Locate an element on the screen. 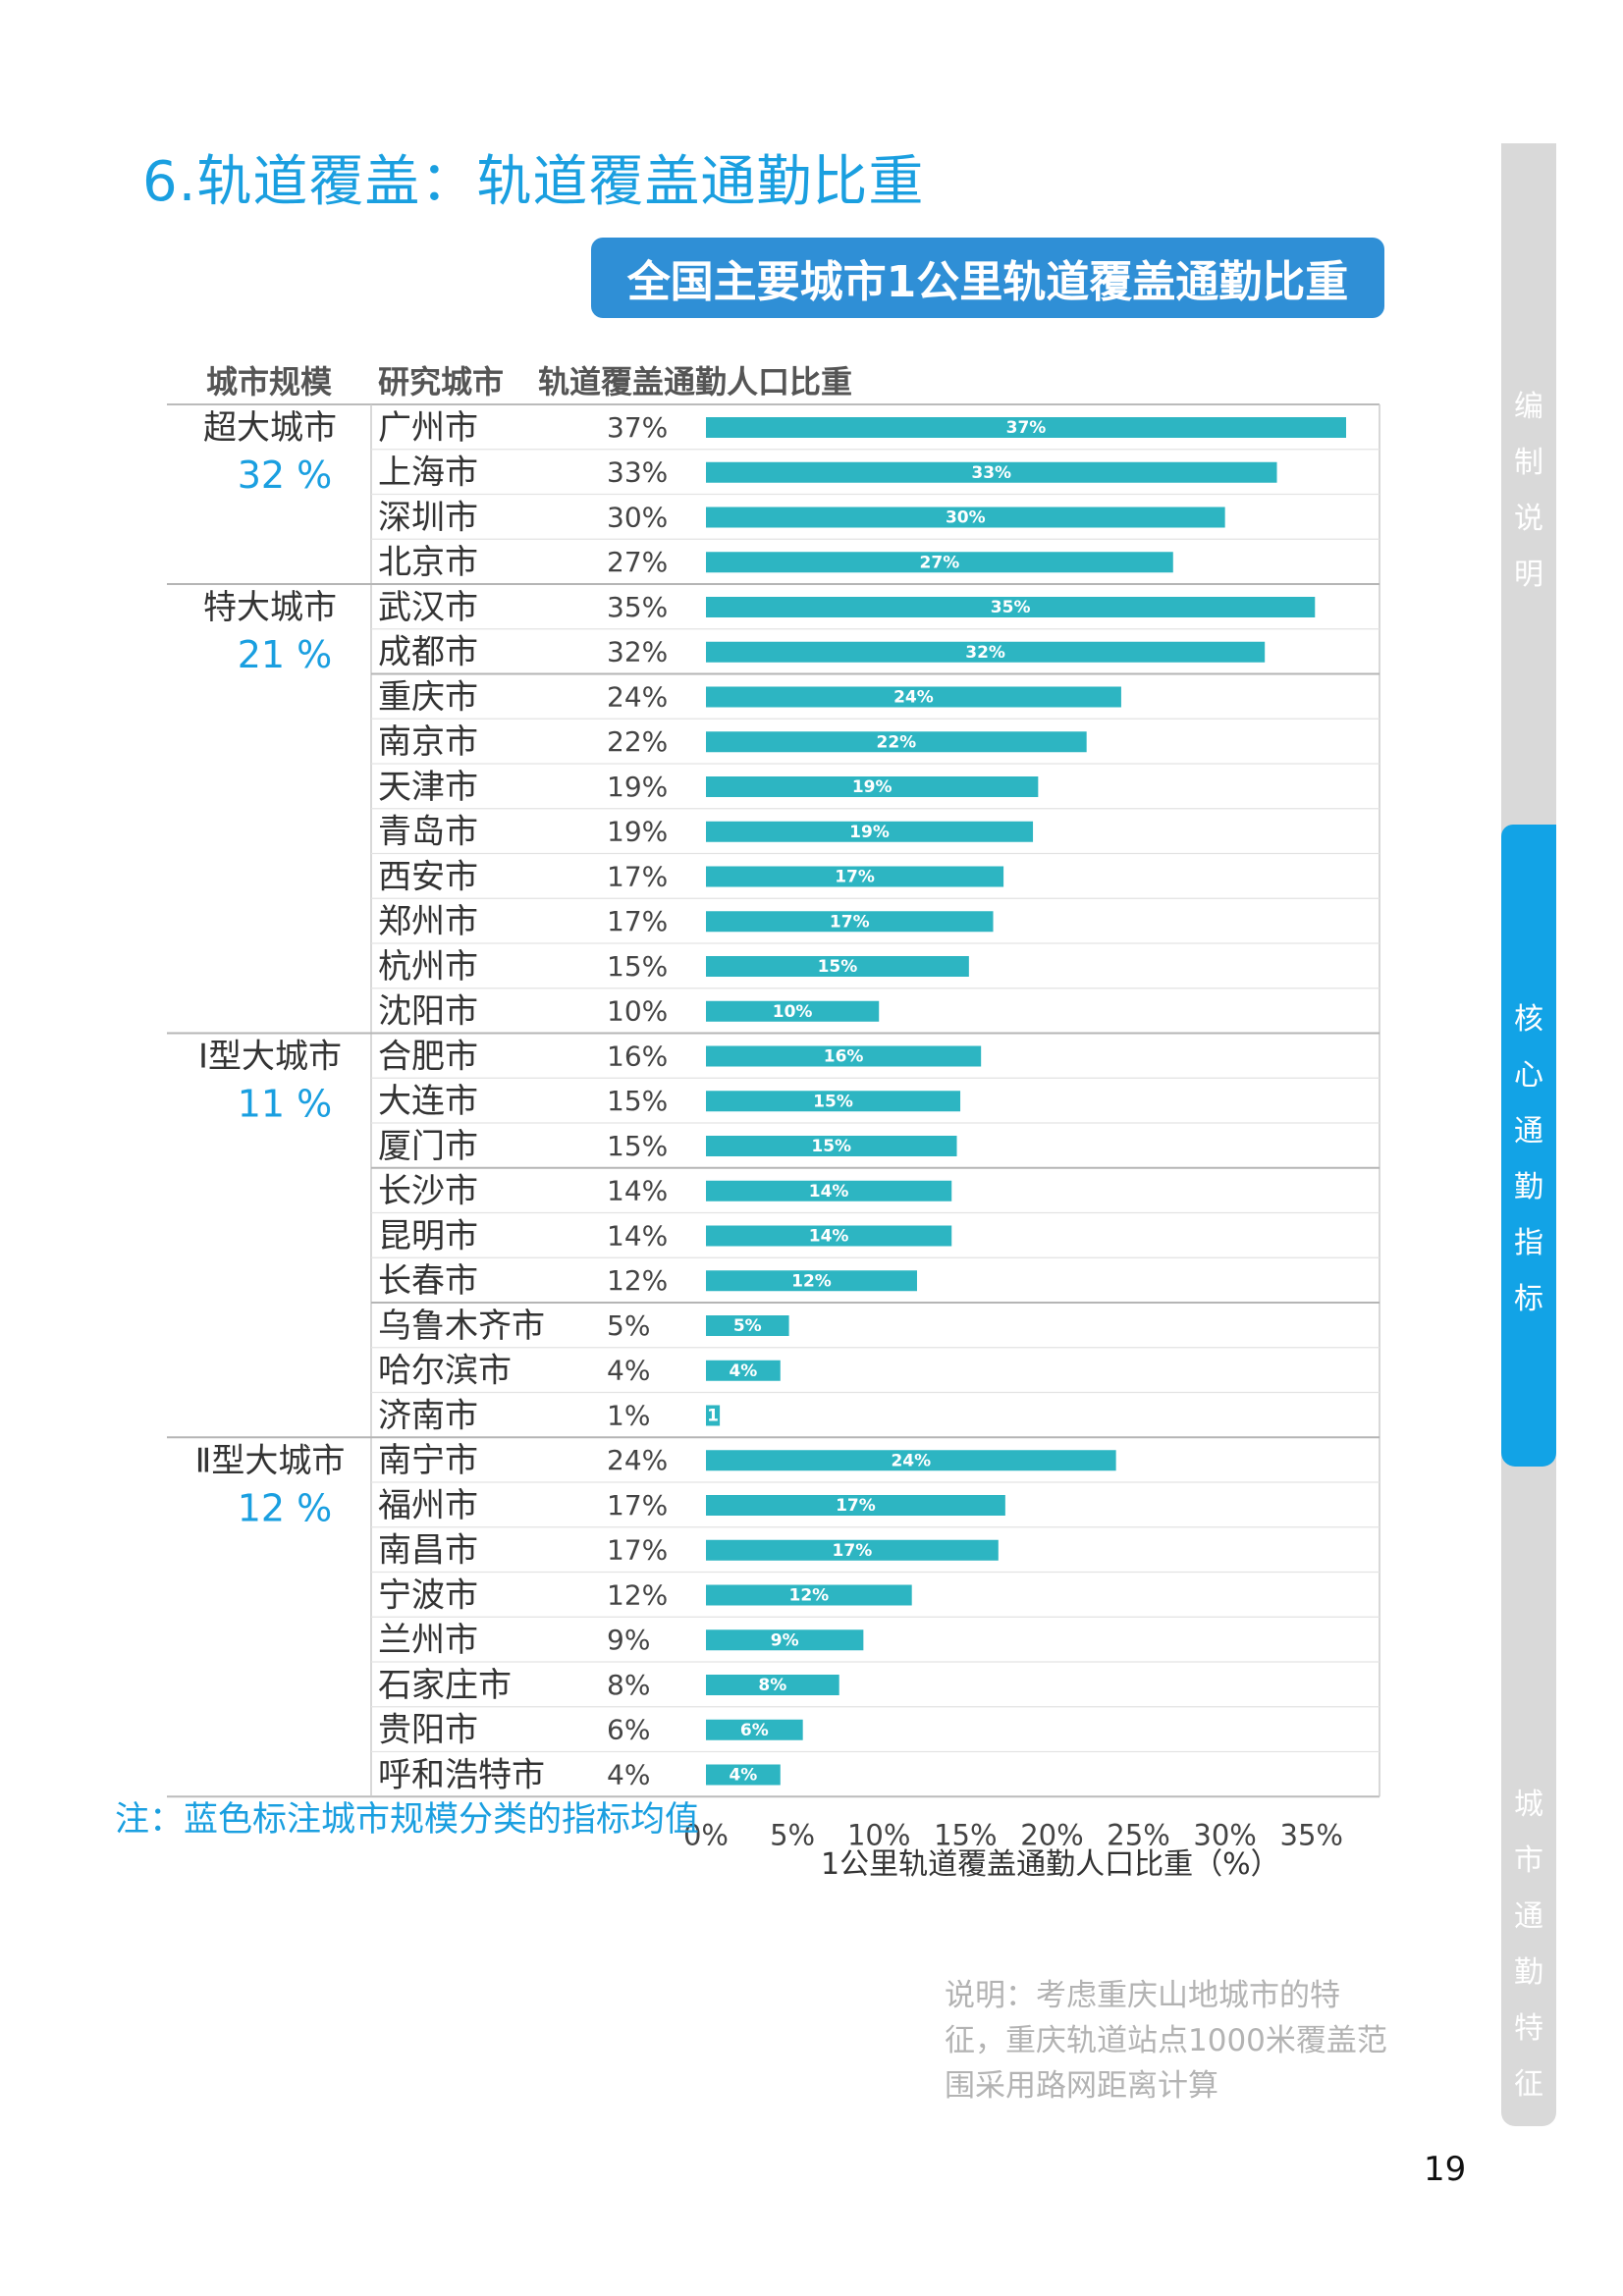 This screenshot has height=2296, width=1623. column-header-city: 研究城市 is located at coordinates (441, 381).